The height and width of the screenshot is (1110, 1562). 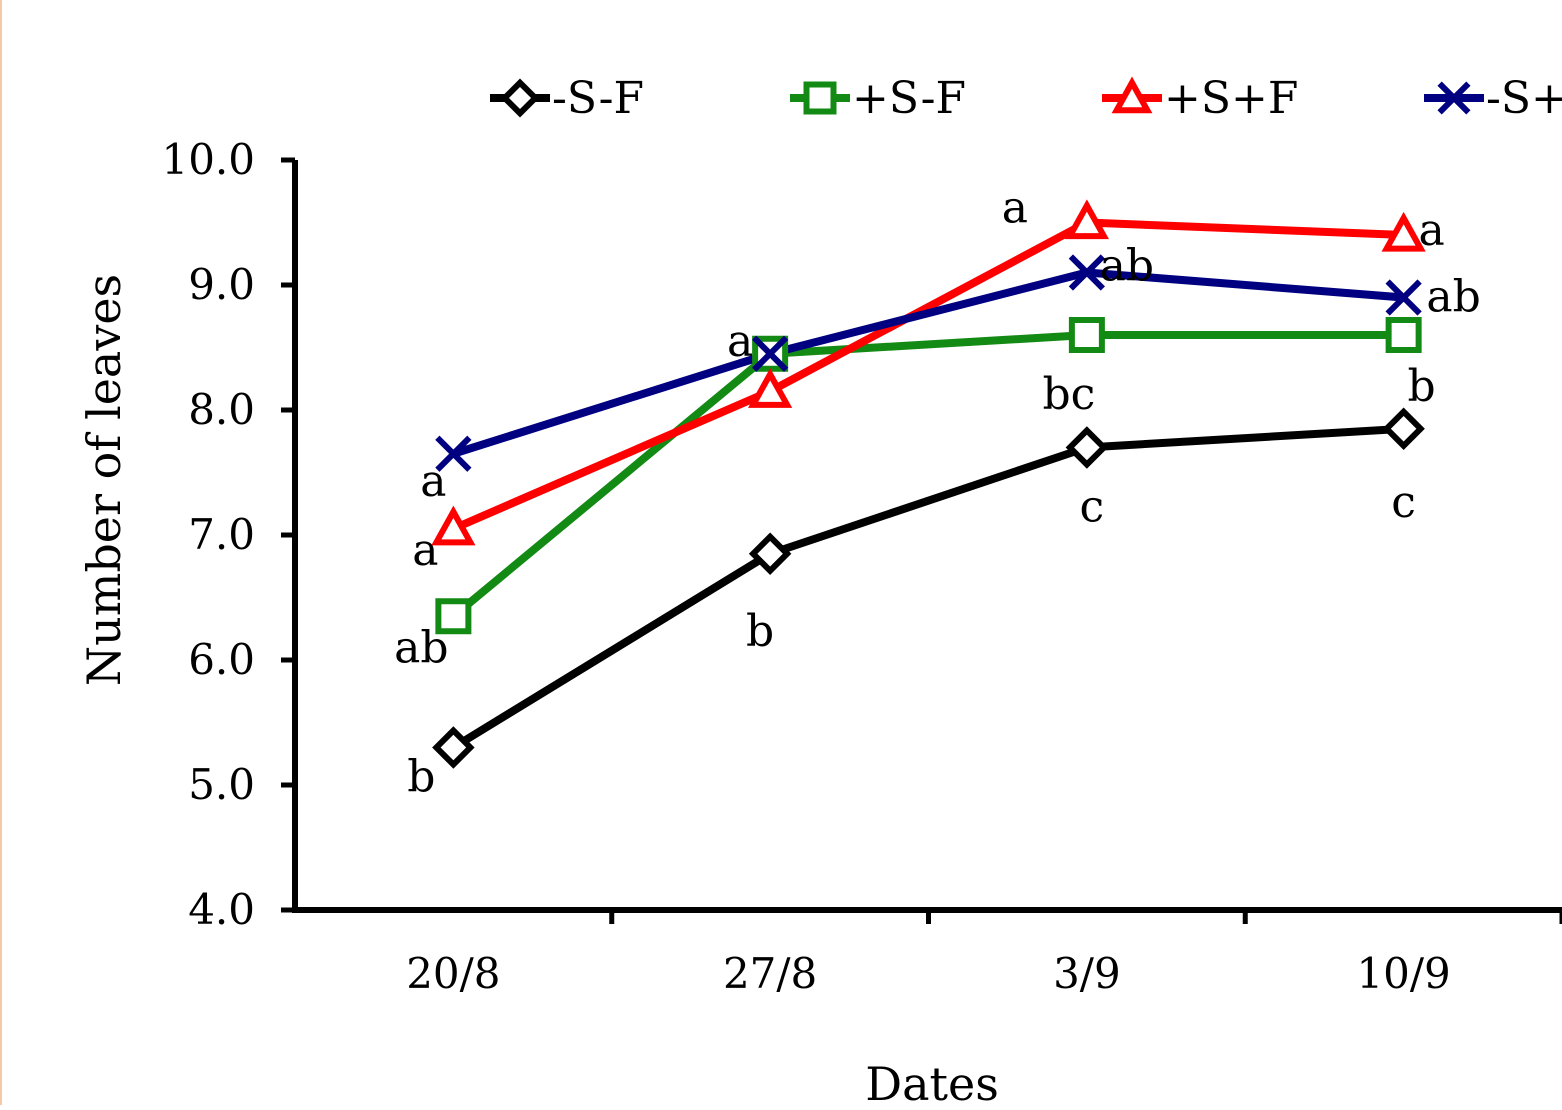 I want to click on x-axis-title: Dates, so click(x=932, y=1081).